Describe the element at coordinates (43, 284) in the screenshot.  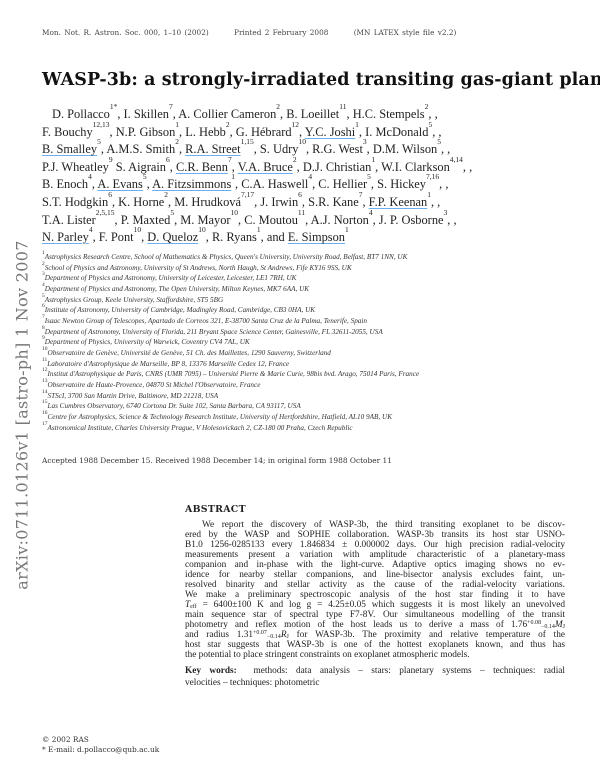
I see `affiliation-number: 4` at that location.